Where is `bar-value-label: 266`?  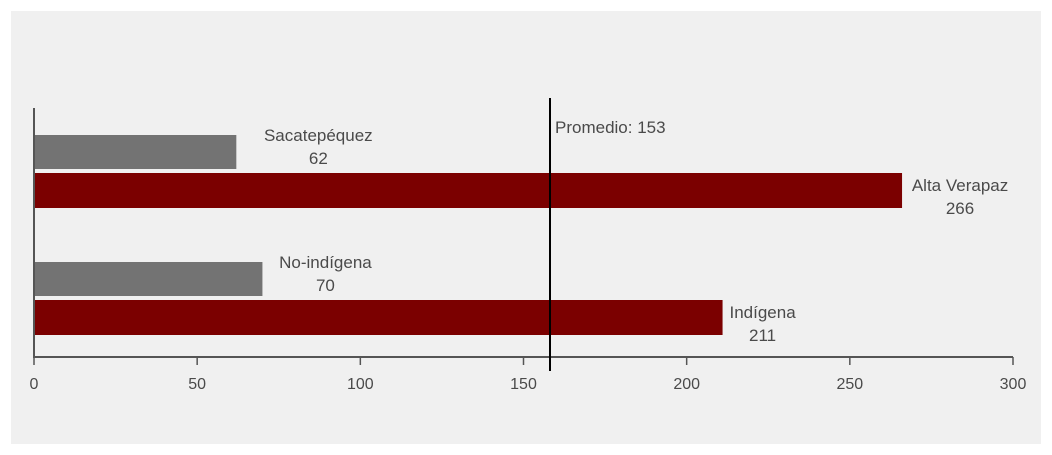
bar-value-label: 266 is located at coordinates (960, 208).